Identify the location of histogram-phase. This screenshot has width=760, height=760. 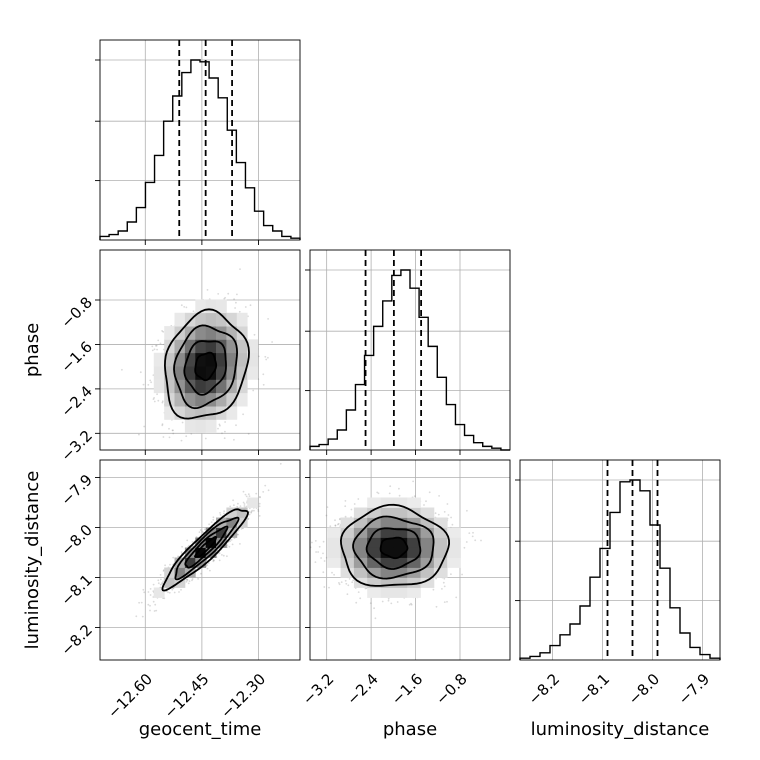
(409, 360).